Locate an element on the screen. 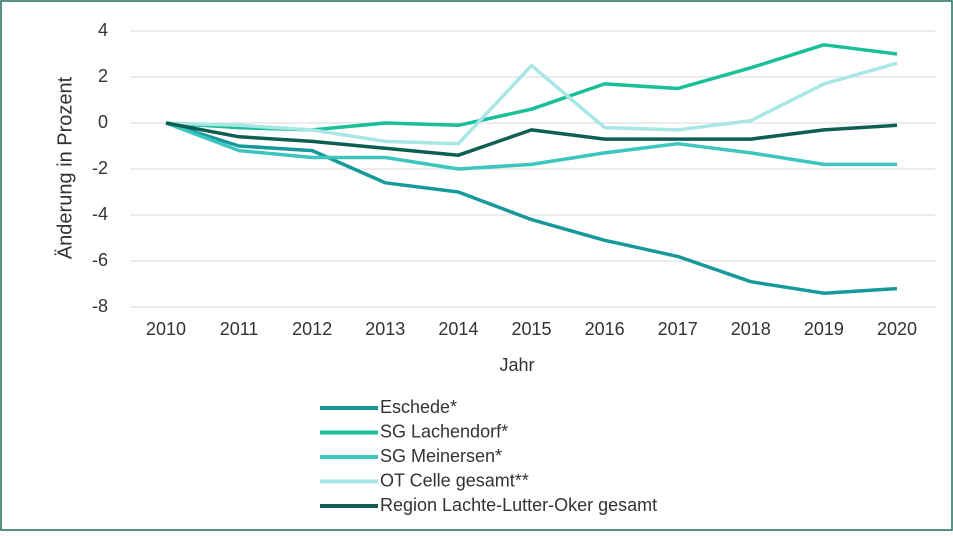 The image size is (953, 536). x-tick-label: 2012 is located at coordinates (312, 329).